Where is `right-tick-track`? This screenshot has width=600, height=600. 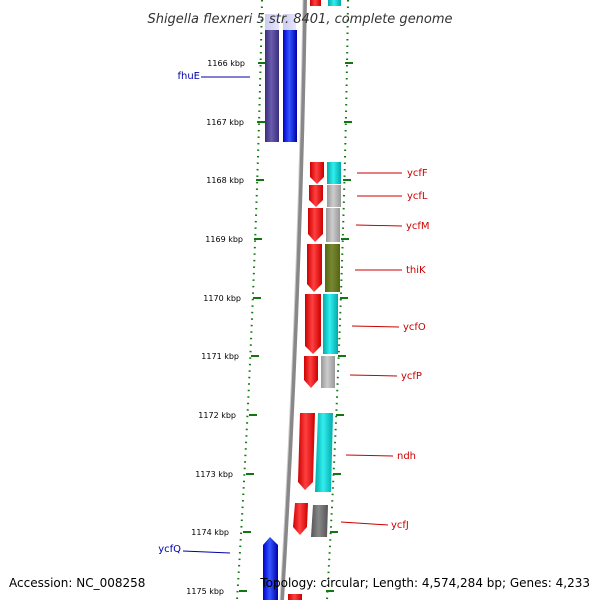
right-tick-track is located at coordinates (337, 300).